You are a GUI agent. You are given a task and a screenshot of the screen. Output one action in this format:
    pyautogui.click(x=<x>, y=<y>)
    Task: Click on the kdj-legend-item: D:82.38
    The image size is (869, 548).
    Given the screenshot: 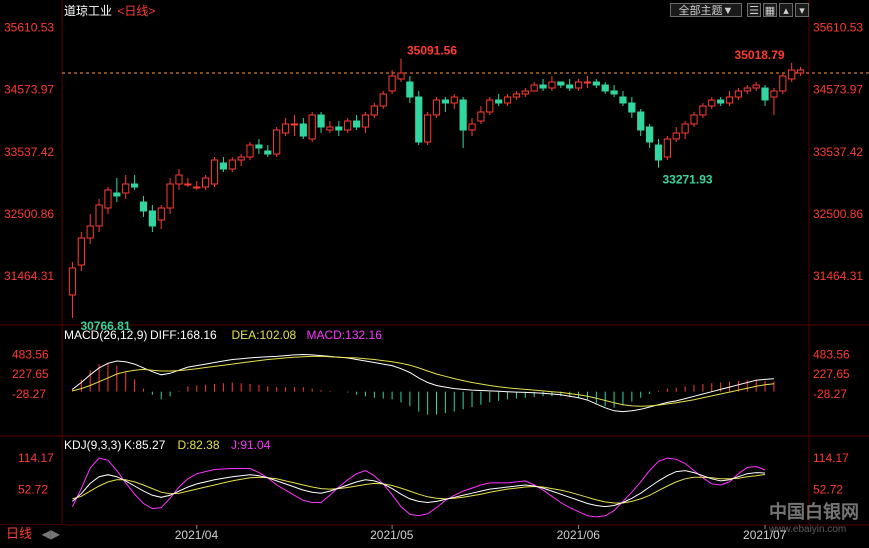 What is the action you would take?
    pyautogui.click(x=199, y=445)
    